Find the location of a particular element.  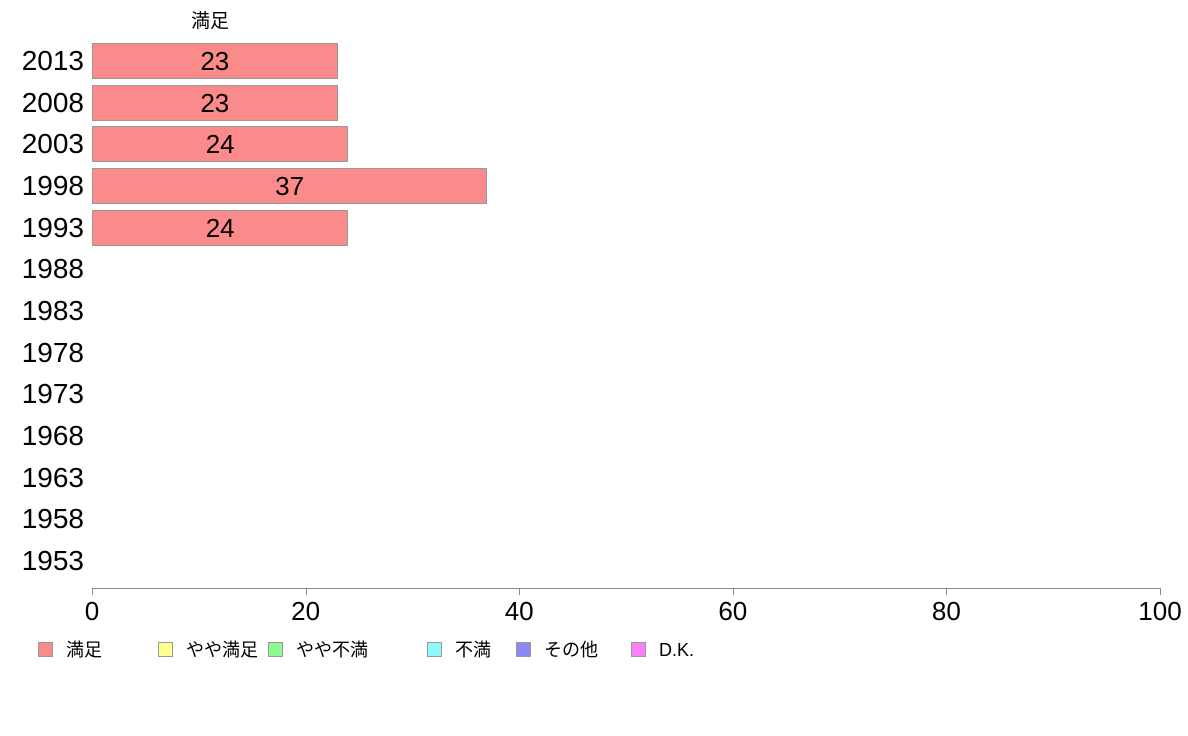

bar-2003 is located at coordinates (220, 144).